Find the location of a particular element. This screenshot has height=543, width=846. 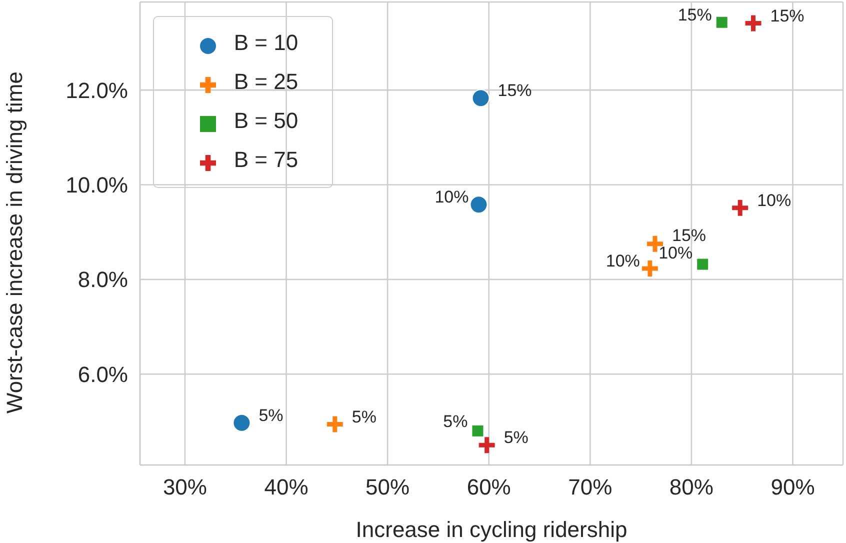

x-tick-label: 50% is located at coordinates (388, 487).